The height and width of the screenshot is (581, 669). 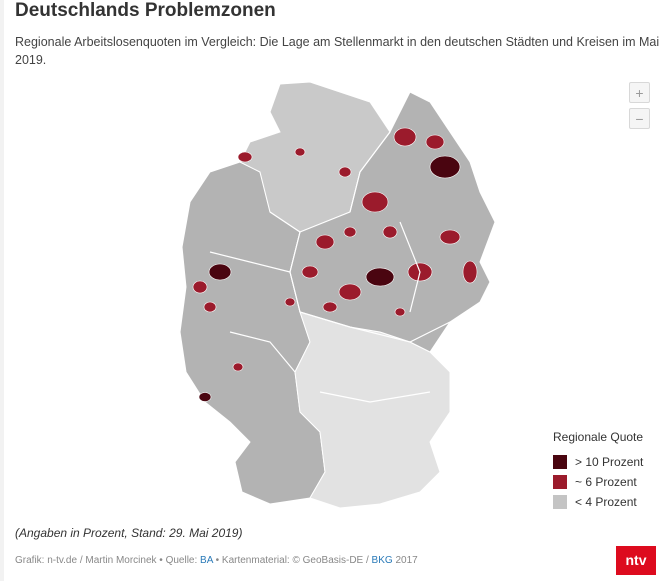 What do you see at coordinates (292, 560) in the screenshot?
I see `credits-middle: • Kartenmaterial: © GeoBasis-DE /` at bounding box center [292, 560].